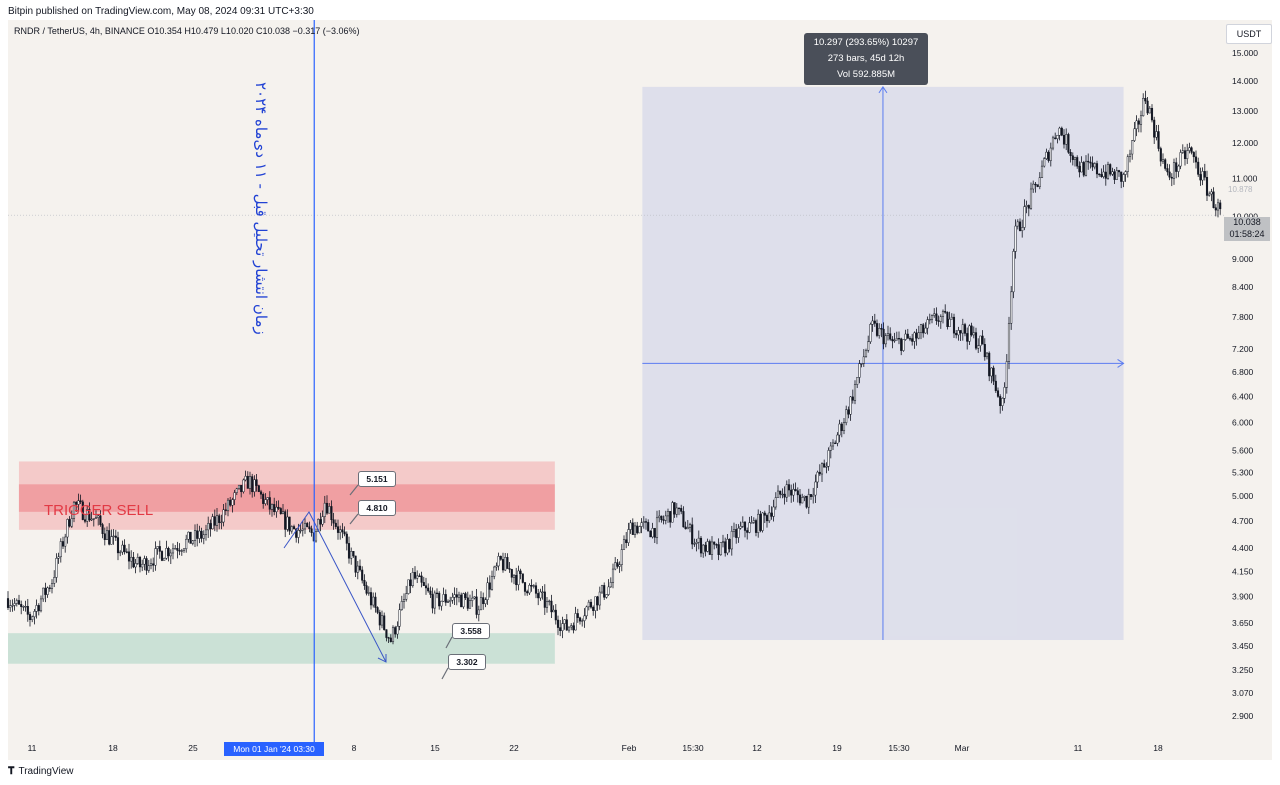 The image size is (1280, 785). What do you see at coordinates (377, 508) in the screenshot?
I see `callout-4810: 4.810` at bounding box center [377, 508].